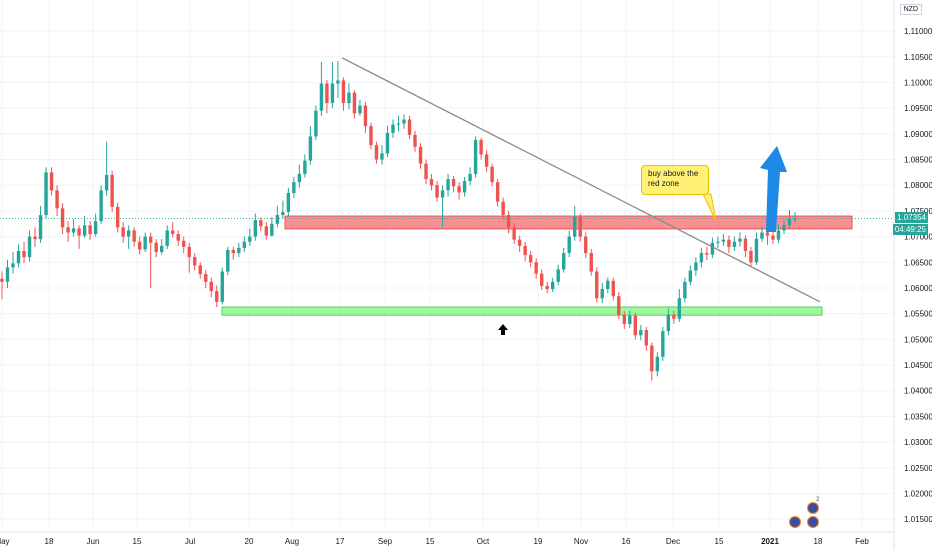  I want to click on price-tick-label: 1.07000, so click(918, 237).